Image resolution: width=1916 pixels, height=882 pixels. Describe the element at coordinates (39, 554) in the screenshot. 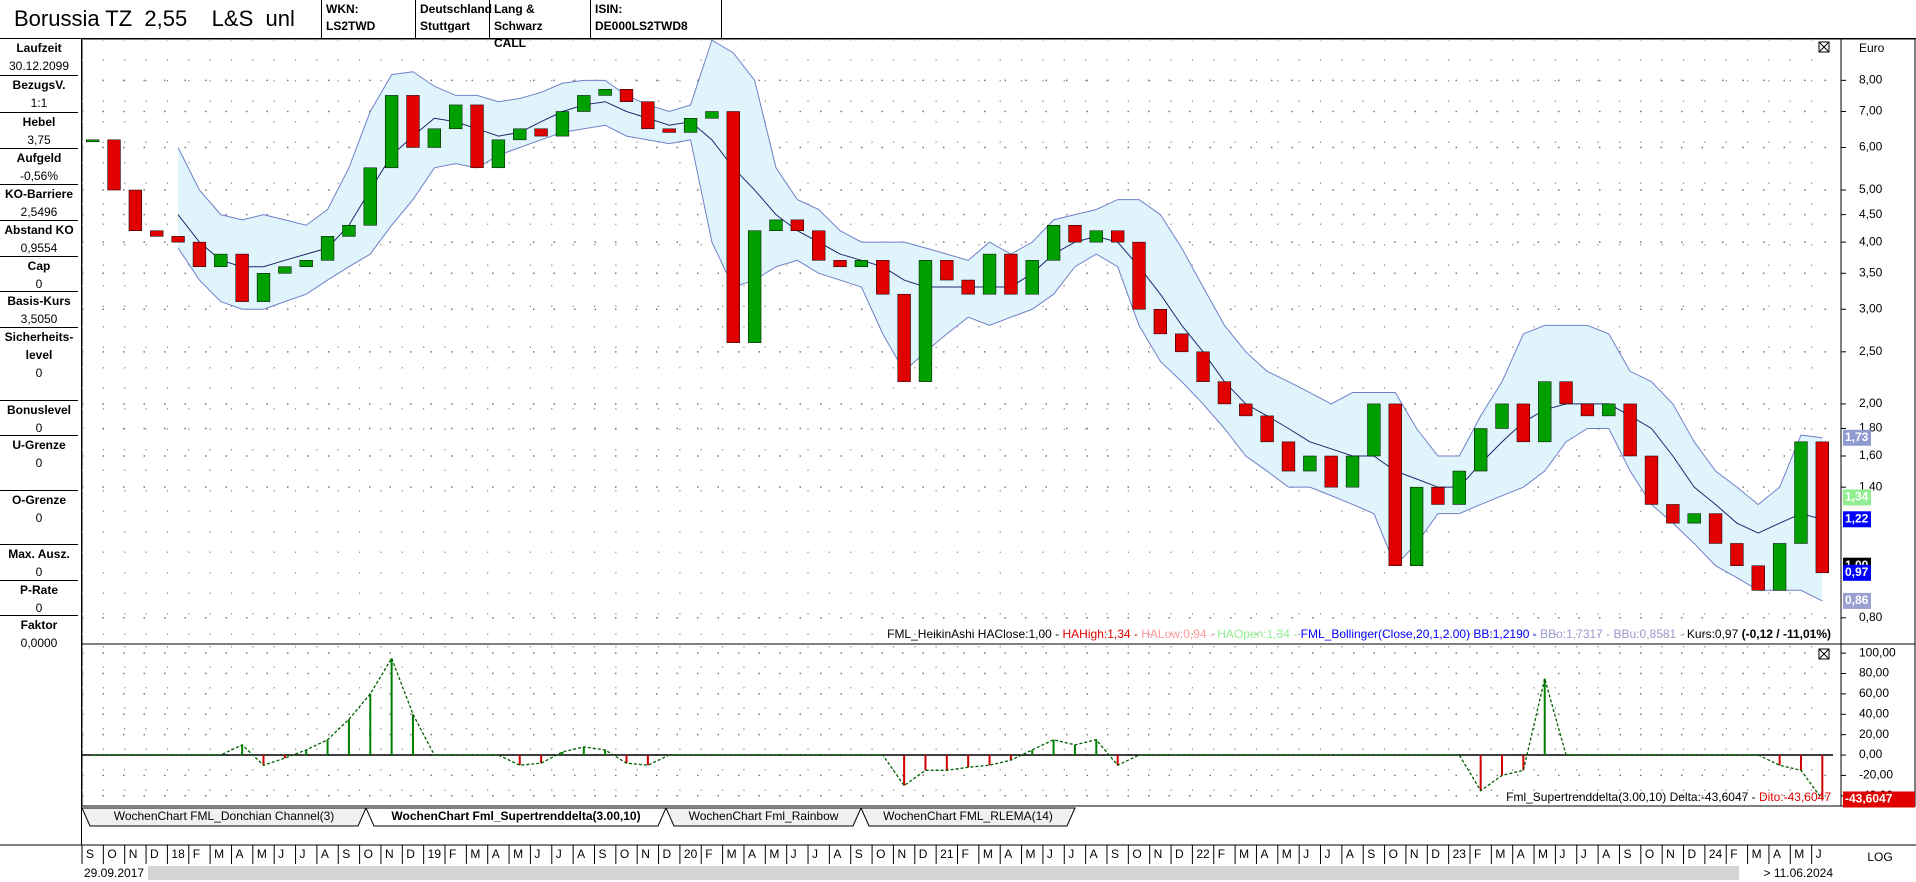

I see `field-label: Max. Ausz.` at that location.